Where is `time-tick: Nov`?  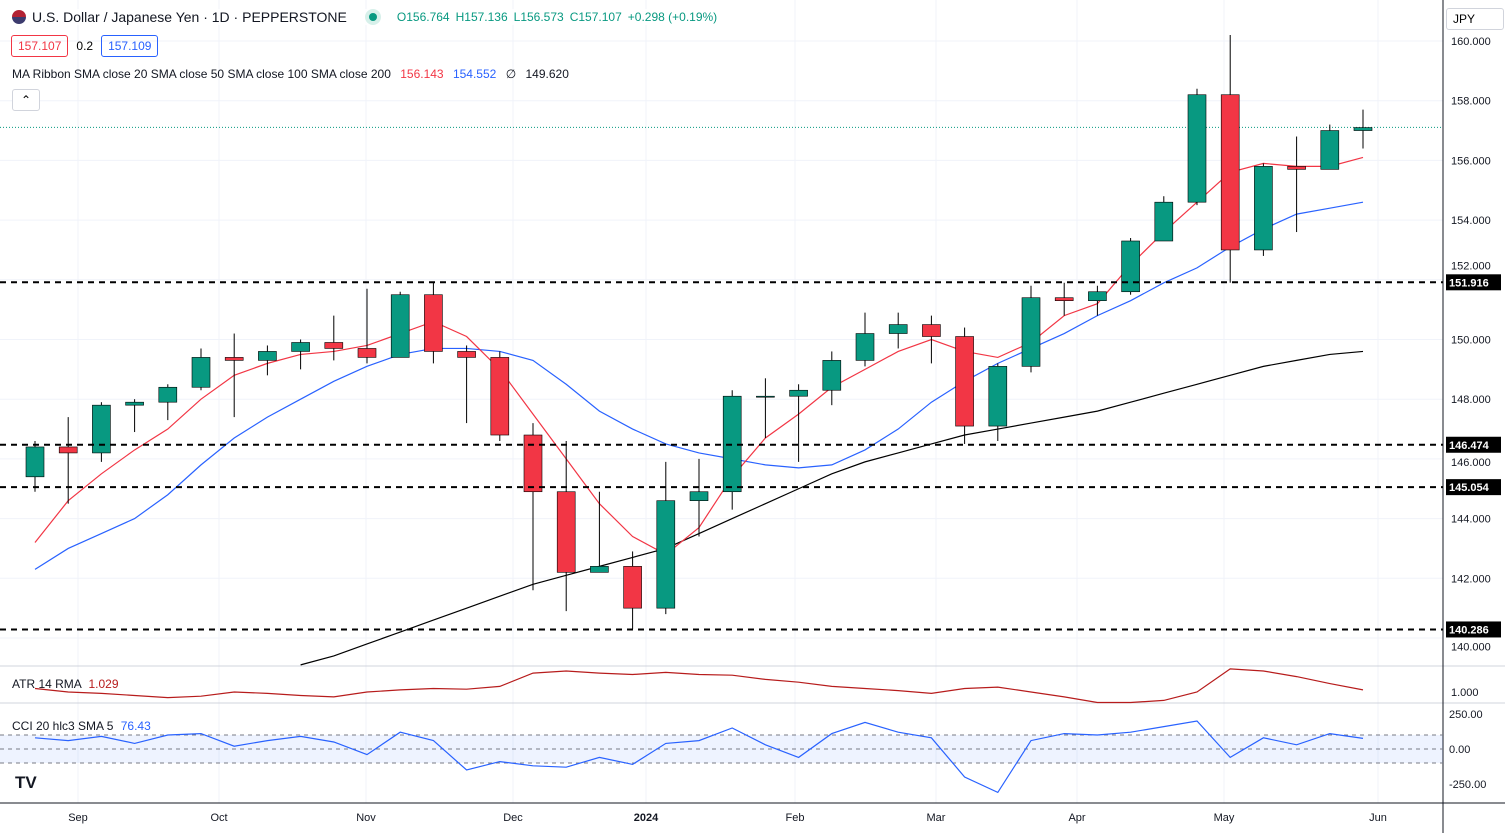
time-tick: Nov is located at coordinates (366, 818).